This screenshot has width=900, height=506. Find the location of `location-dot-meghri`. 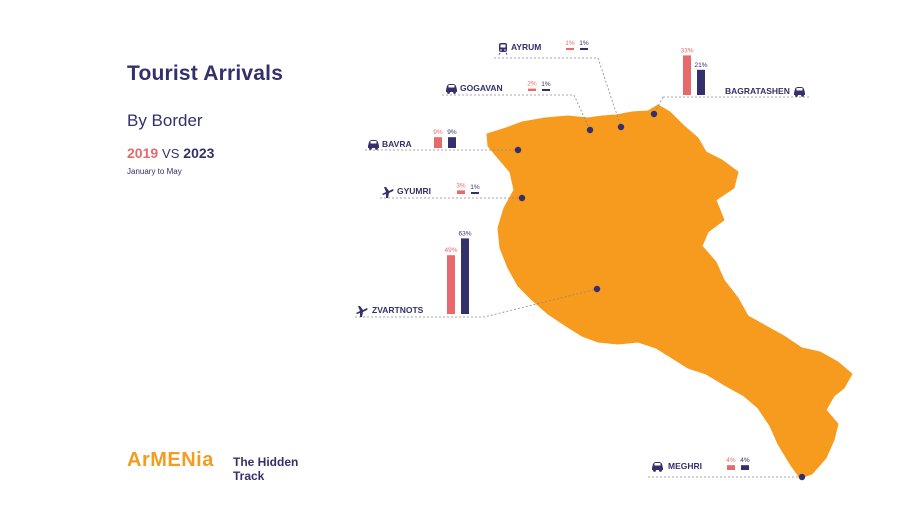

location-dot-meghri is located at coordinates (802, 477).